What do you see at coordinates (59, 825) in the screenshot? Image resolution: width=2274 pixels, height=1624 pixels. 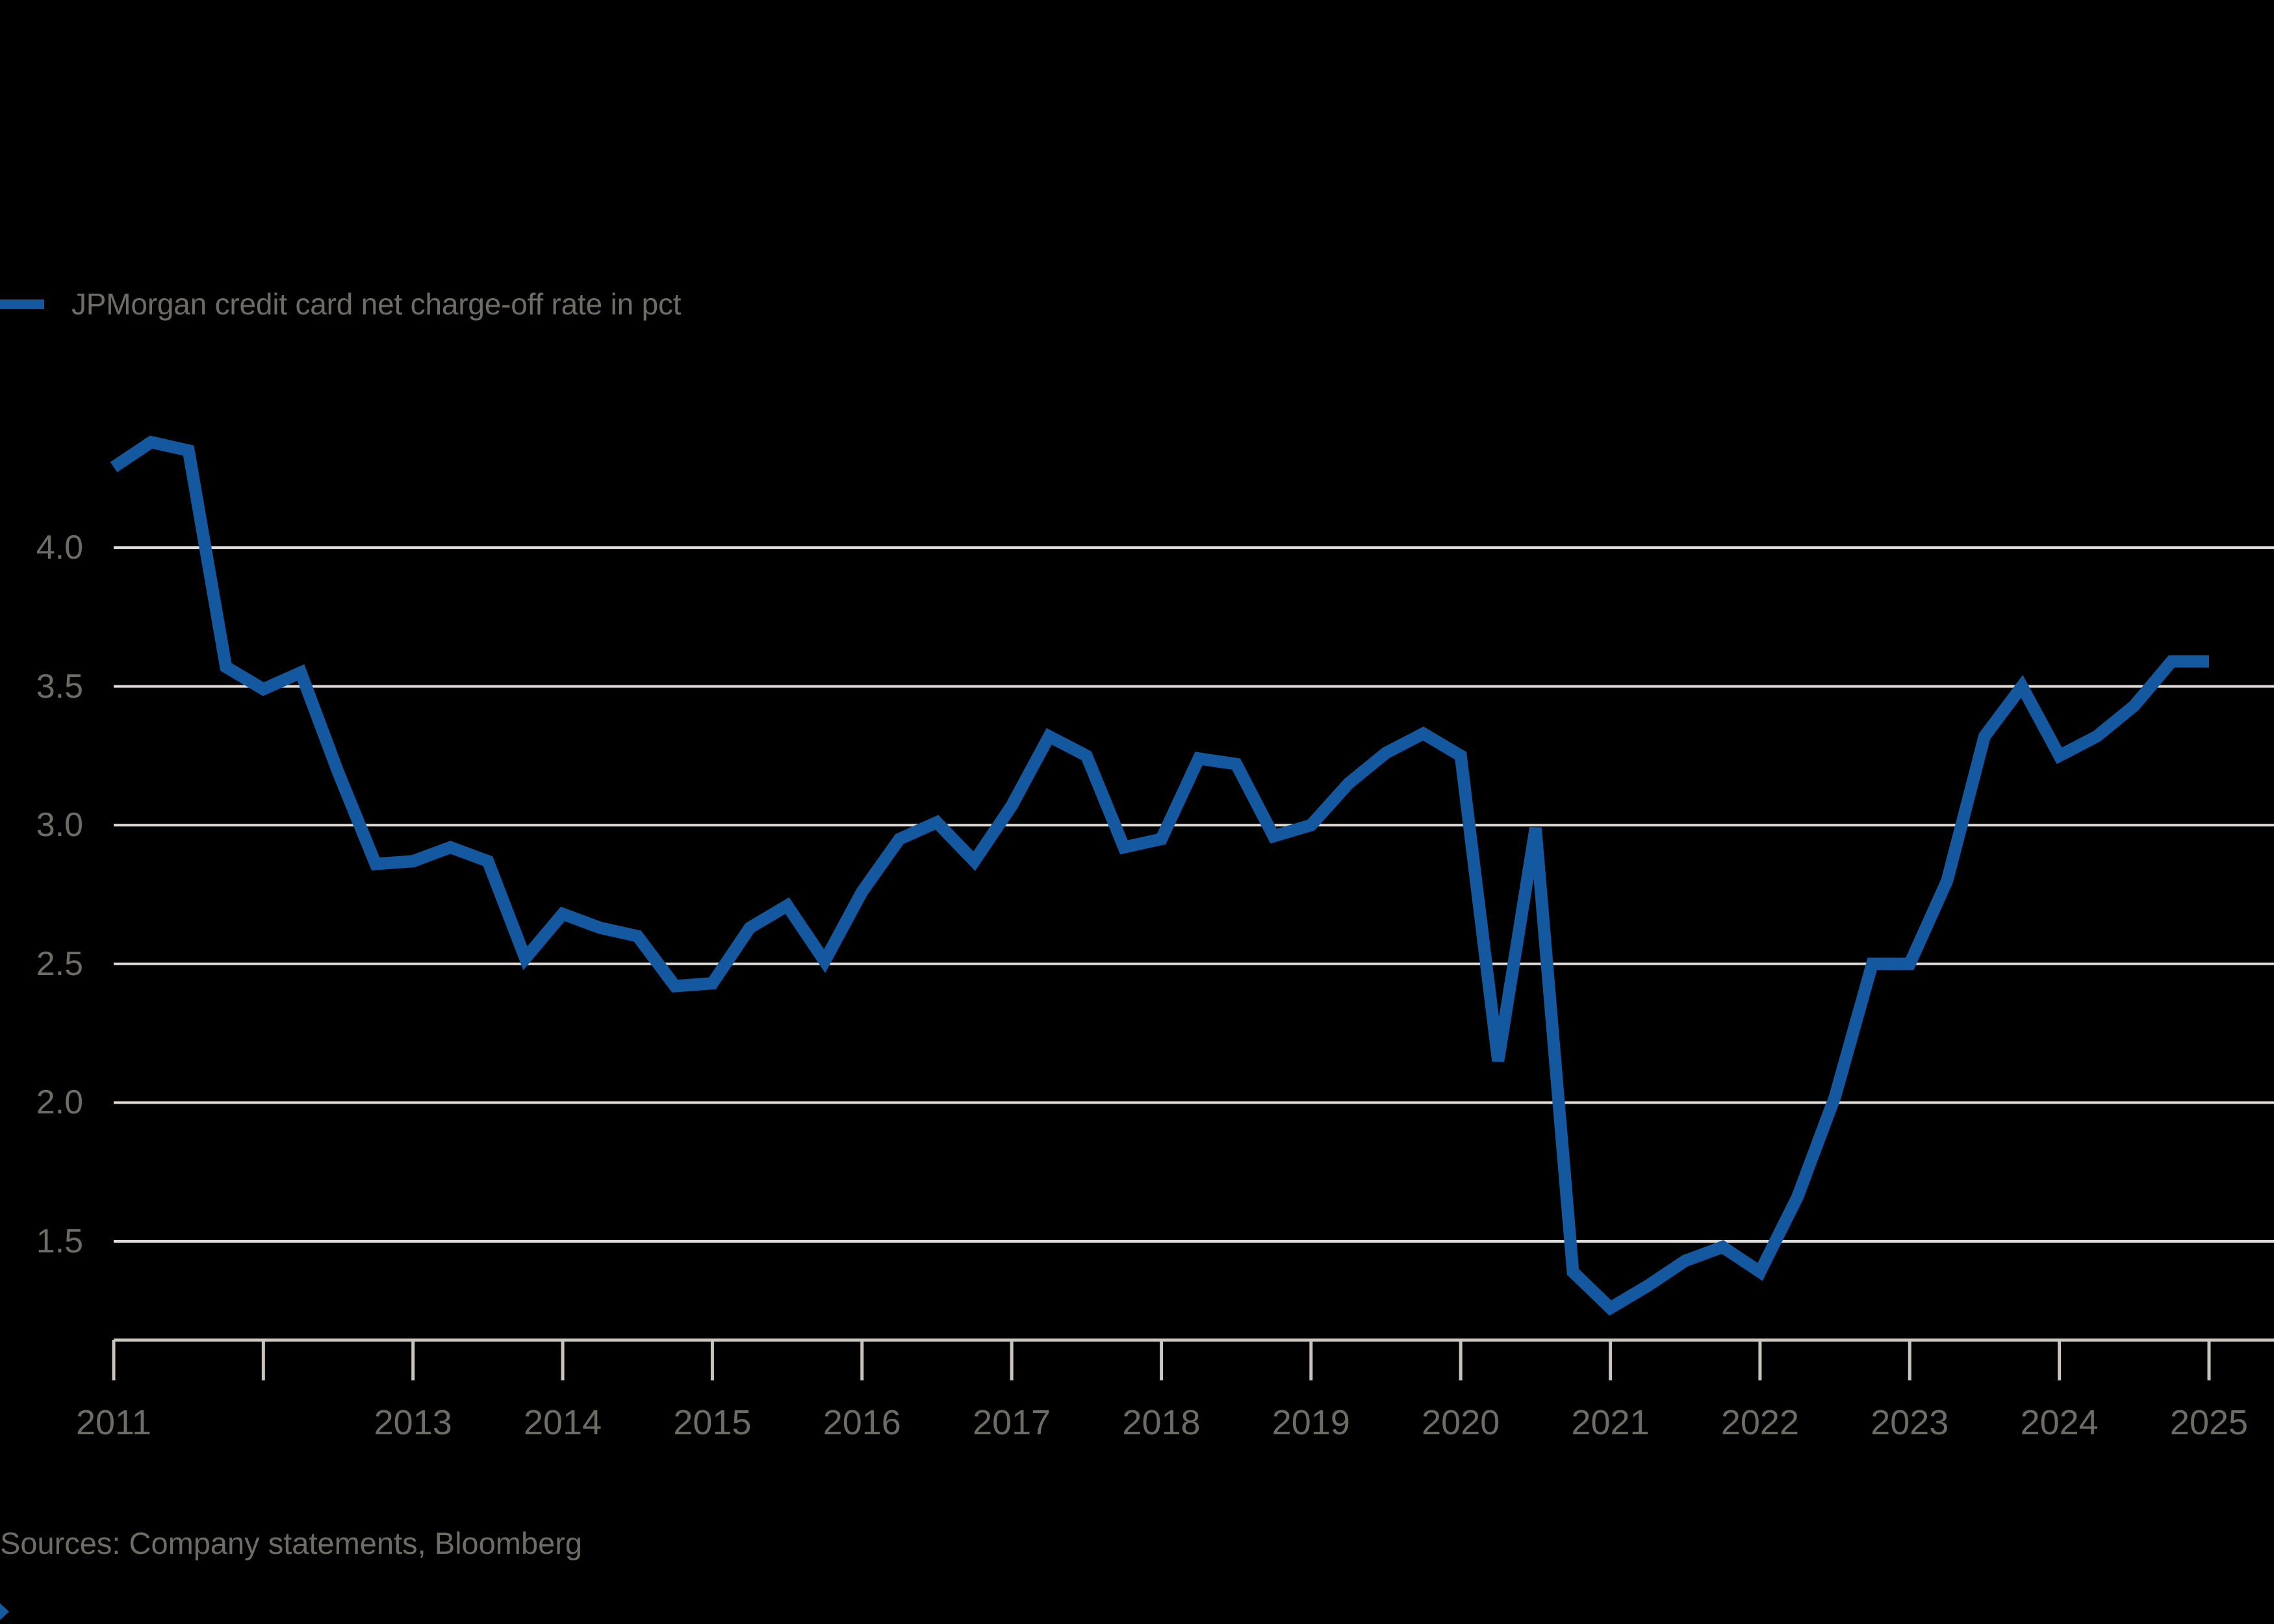 I see `y-axis-tick-label: 3.0` at bounding box center [59, 825].